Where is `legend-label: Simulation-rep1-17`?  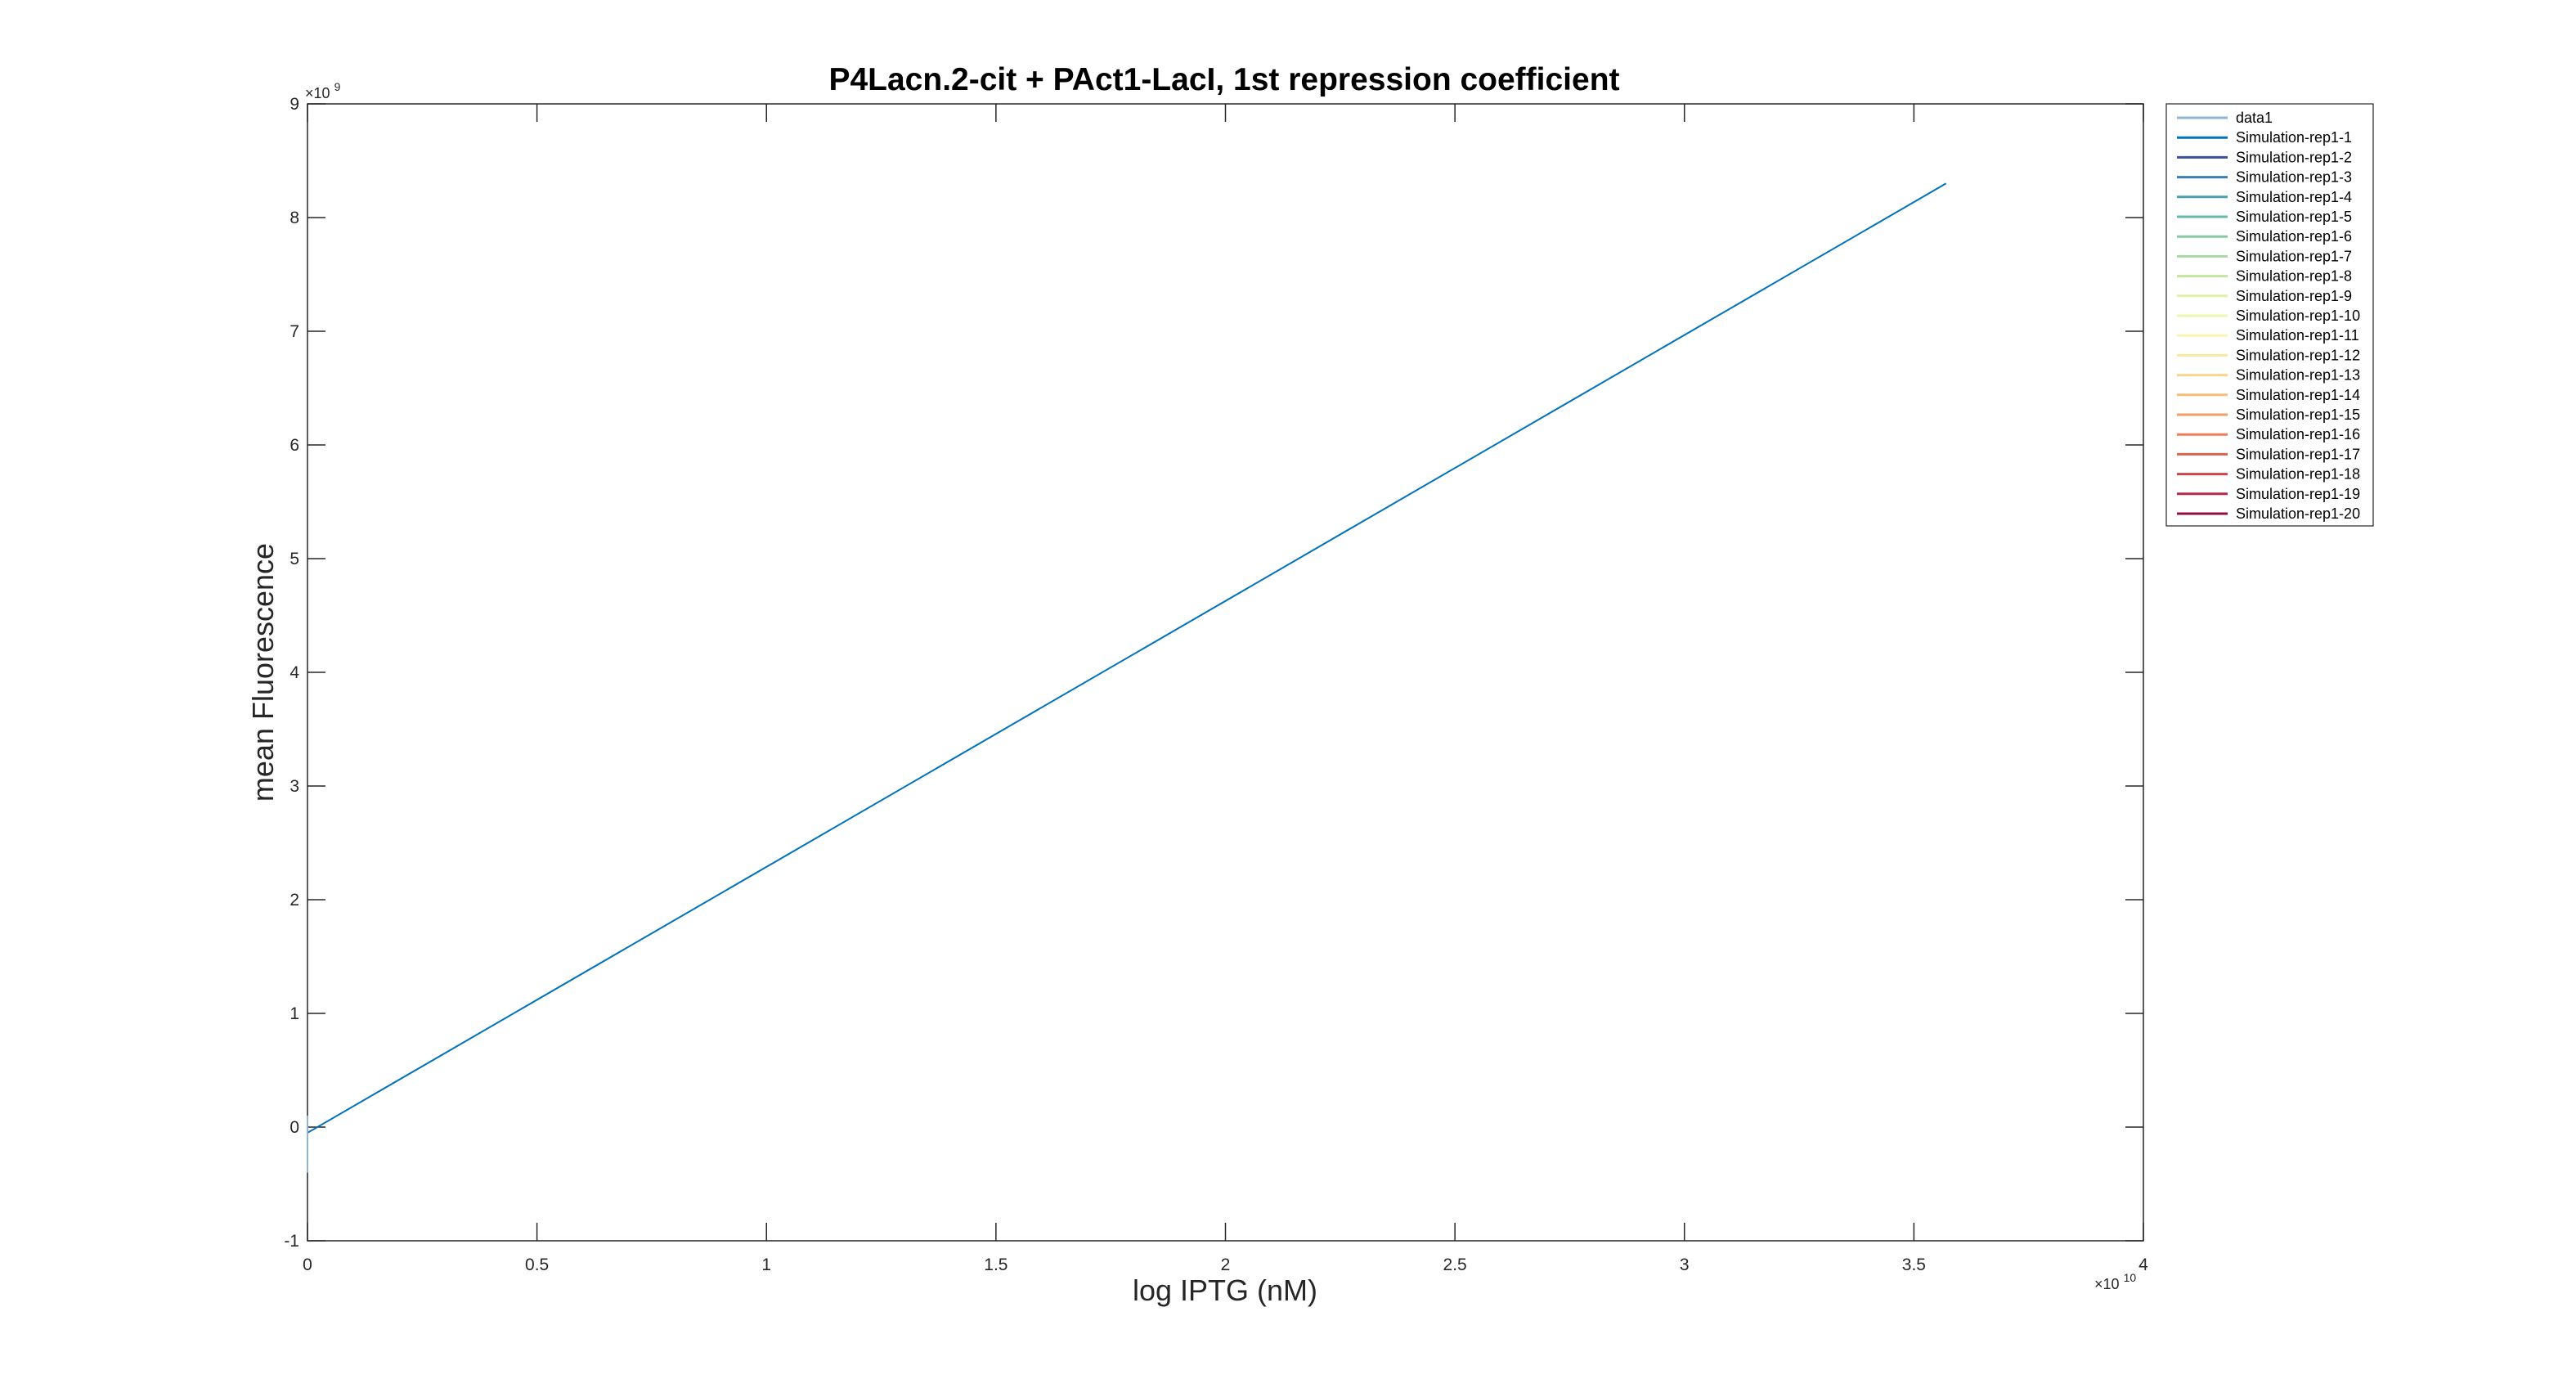
legend-label: Simulation-rep1-17 is located at coordinates (2298, 454).